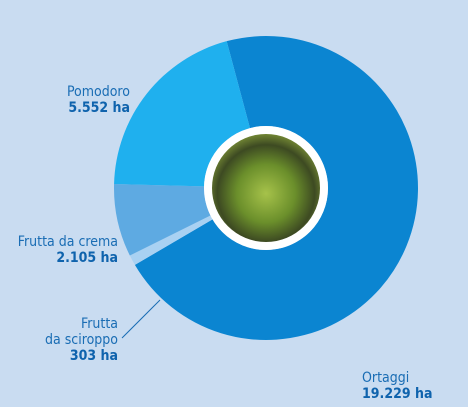 The width and height of the screenshot is (468, 407). Describe the element at coordinates (386, 378) in the screenshot. I see `category-name: Ortaggi` at that location.